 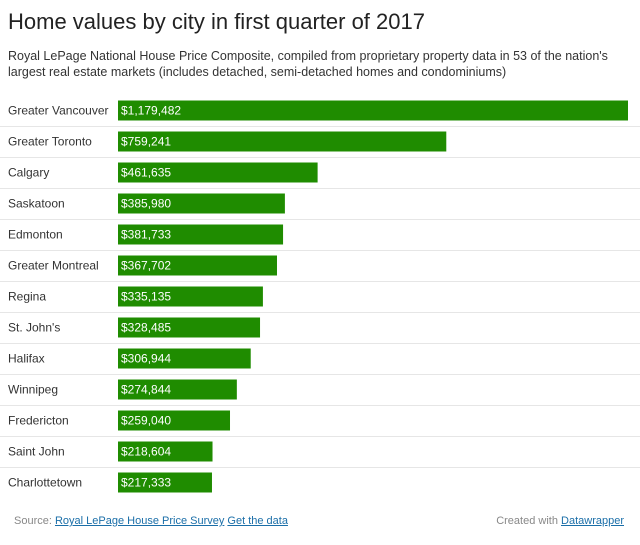 What do you see at coordinates (592, 521) in the screenshot?
I see `datawrapper-link: Datawrapper` at bounding box center [592, 521].